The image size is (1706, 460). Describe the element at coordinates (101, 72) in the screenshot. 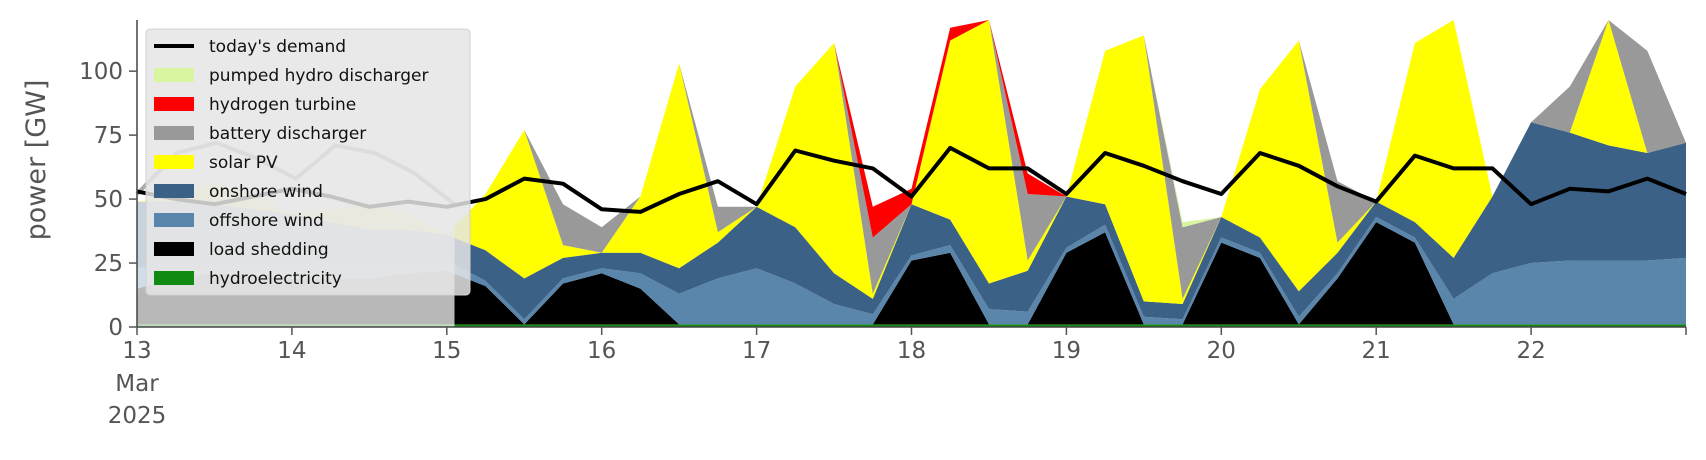

I see `y-tick-label: 100` at that location.